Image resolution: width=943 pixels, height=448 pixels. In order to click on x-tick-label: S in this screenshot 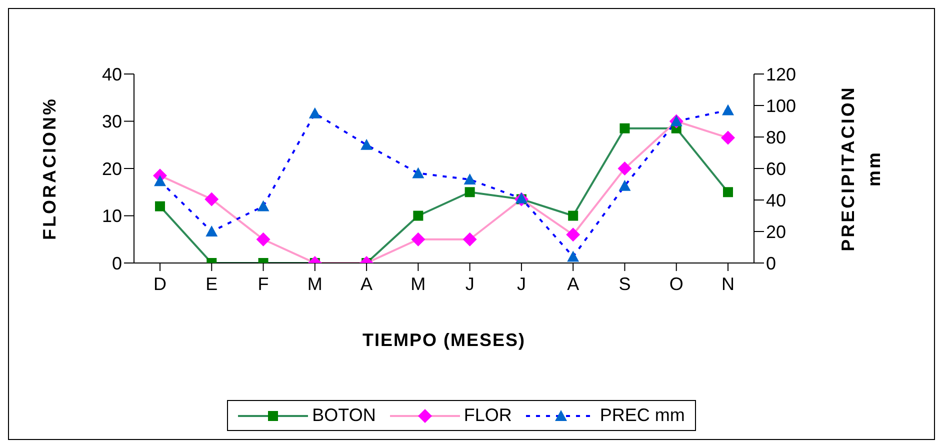, I will do `click(624, 284)`.